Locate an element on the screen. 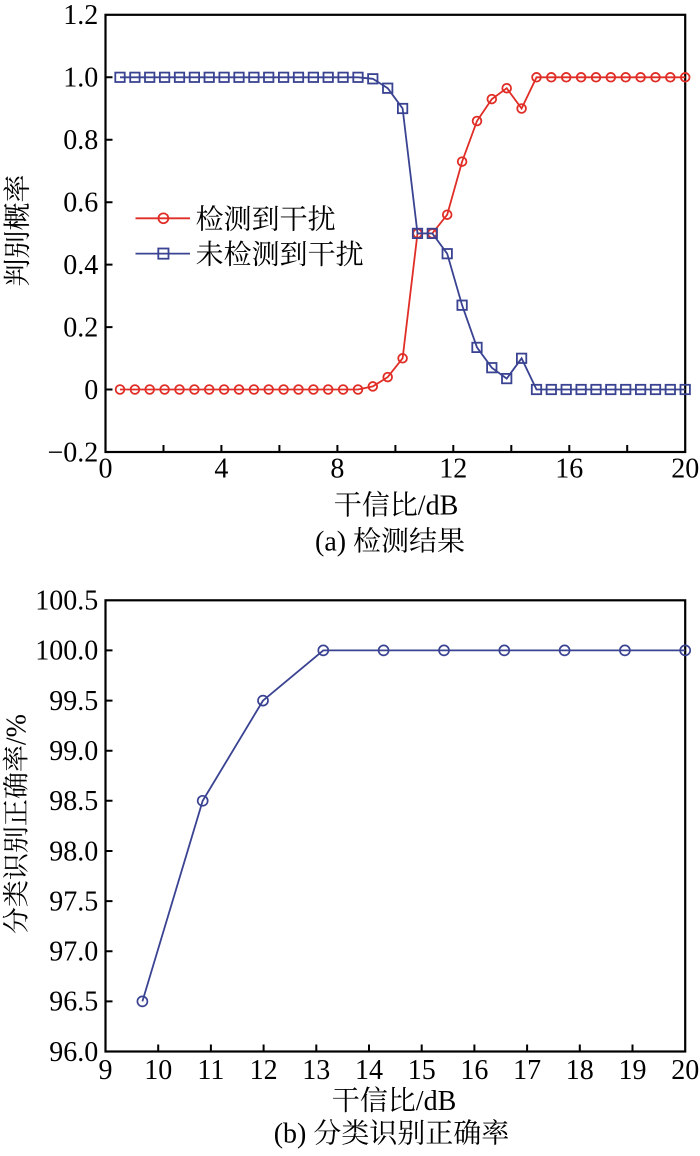 The height and width of the screenshot is (1156, 700). svg-text: 0.4 is located at coordinates (80, 265).